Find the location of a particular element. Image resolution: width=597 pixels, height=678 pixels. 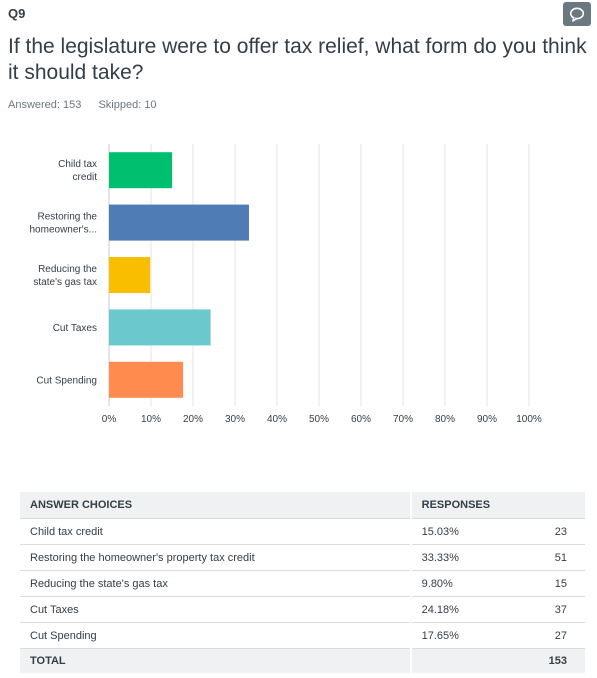

skipped-count: Skipped: 10 is located at coordinates (127, 105).